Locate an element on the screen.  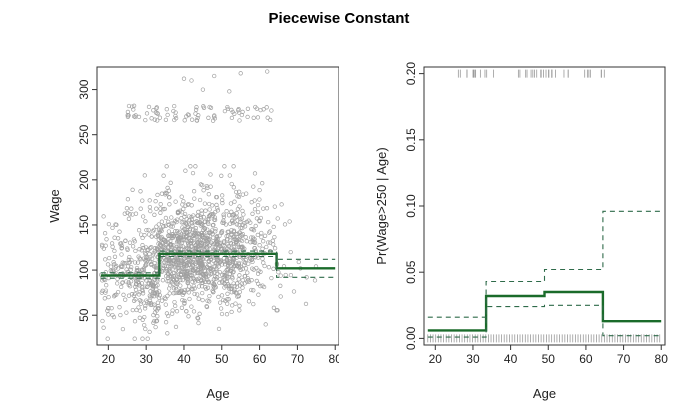
x-tick-label: 20 is located at coordinates (109, 359).